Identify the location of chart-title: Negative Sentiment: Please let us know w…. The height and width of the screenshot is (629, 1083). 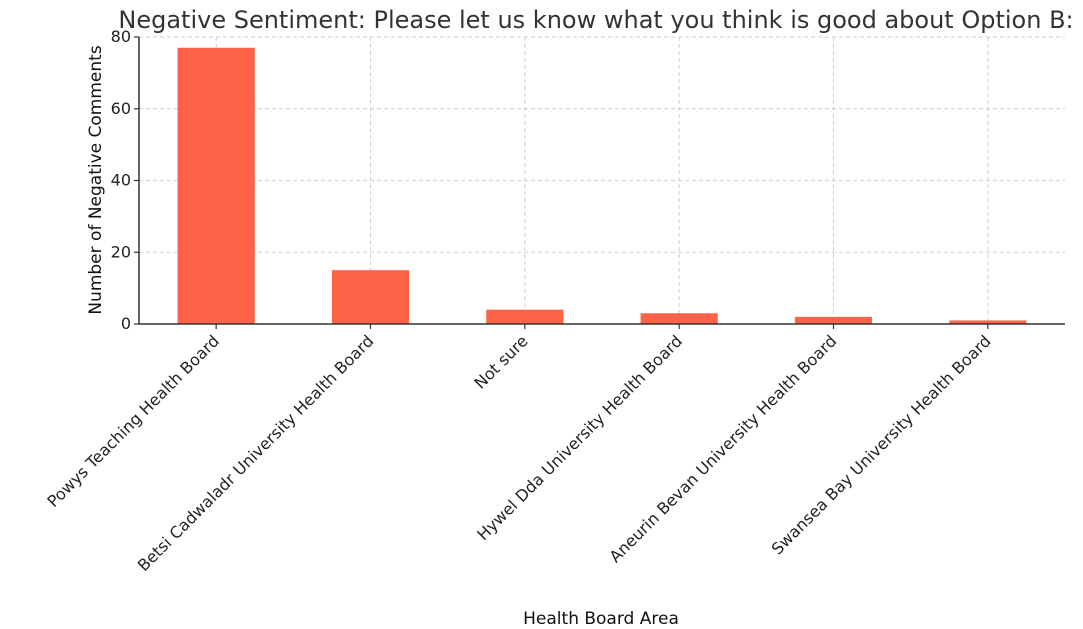
(595, 20).